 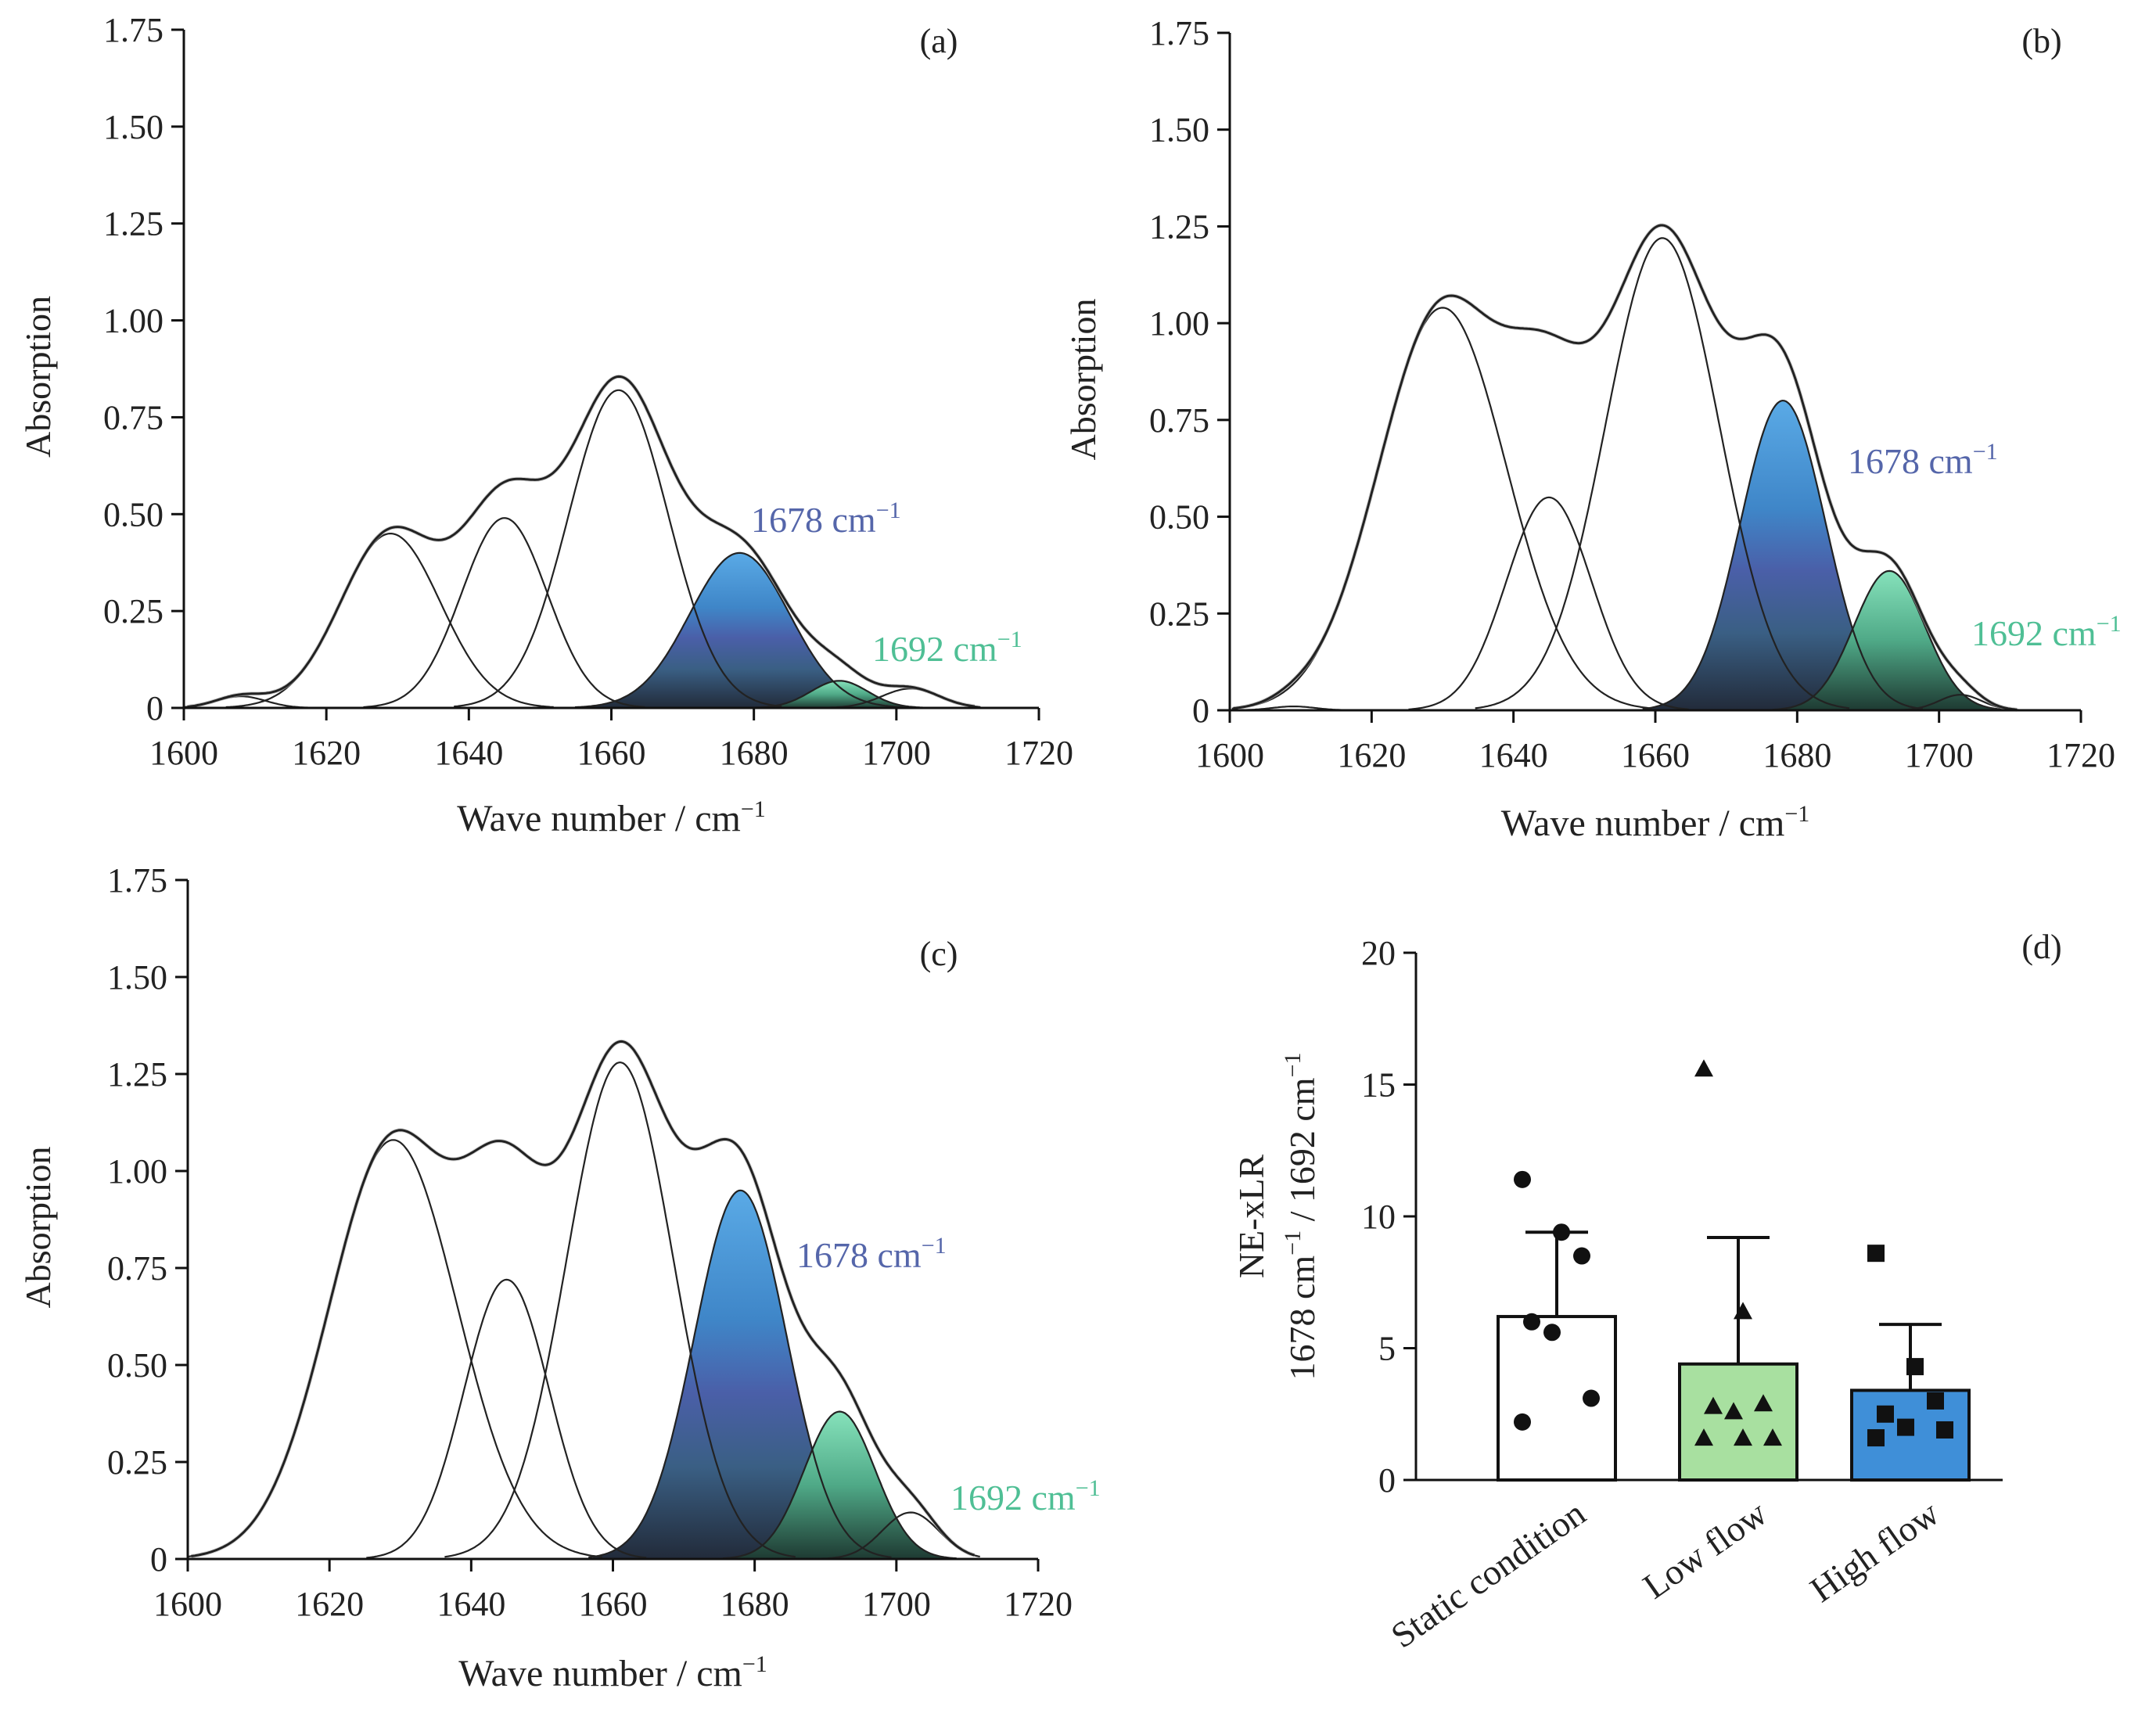 I want to click on bar-low-flow, so click(x=1738, y=1422).